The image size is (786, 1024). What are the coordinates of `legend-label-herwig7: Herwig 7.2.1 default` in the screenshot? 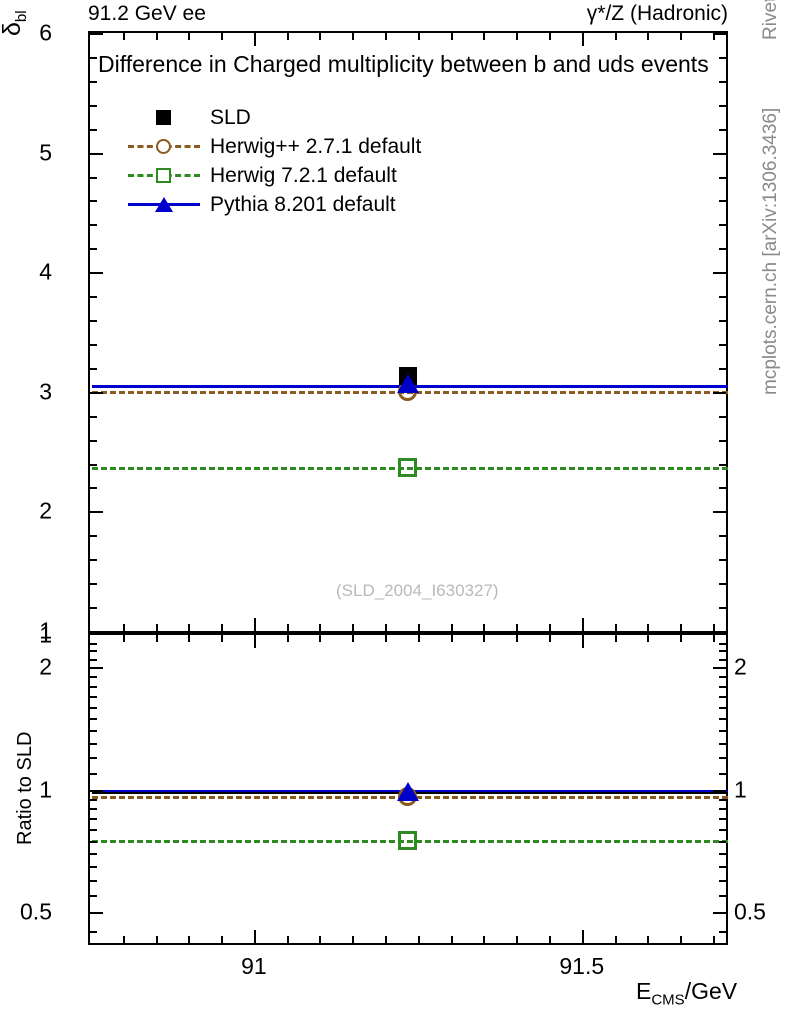 It's located at (303, 175).